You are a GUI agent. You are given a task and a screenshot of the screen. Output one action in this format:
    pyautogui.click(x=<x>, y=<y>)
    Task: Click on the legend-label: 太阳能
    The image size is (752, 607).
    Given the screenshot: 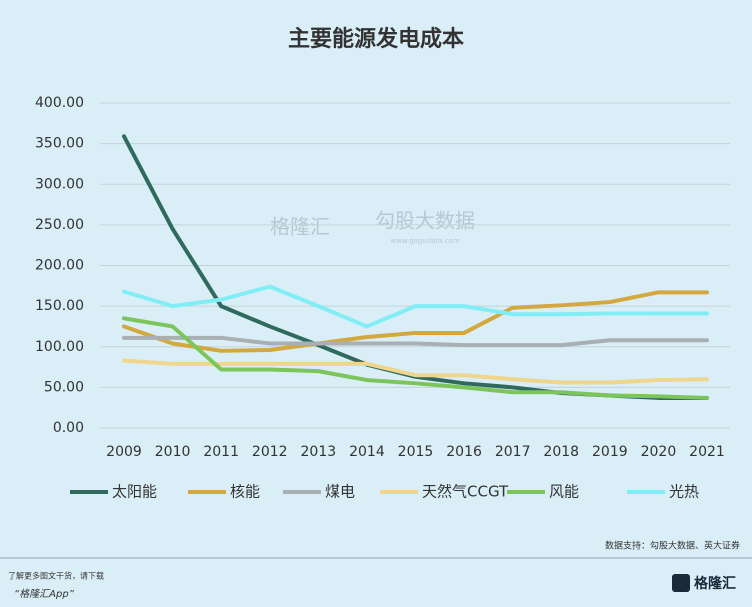 What is the action you would take?
    pyautogui.click(x=134, y=492)
    